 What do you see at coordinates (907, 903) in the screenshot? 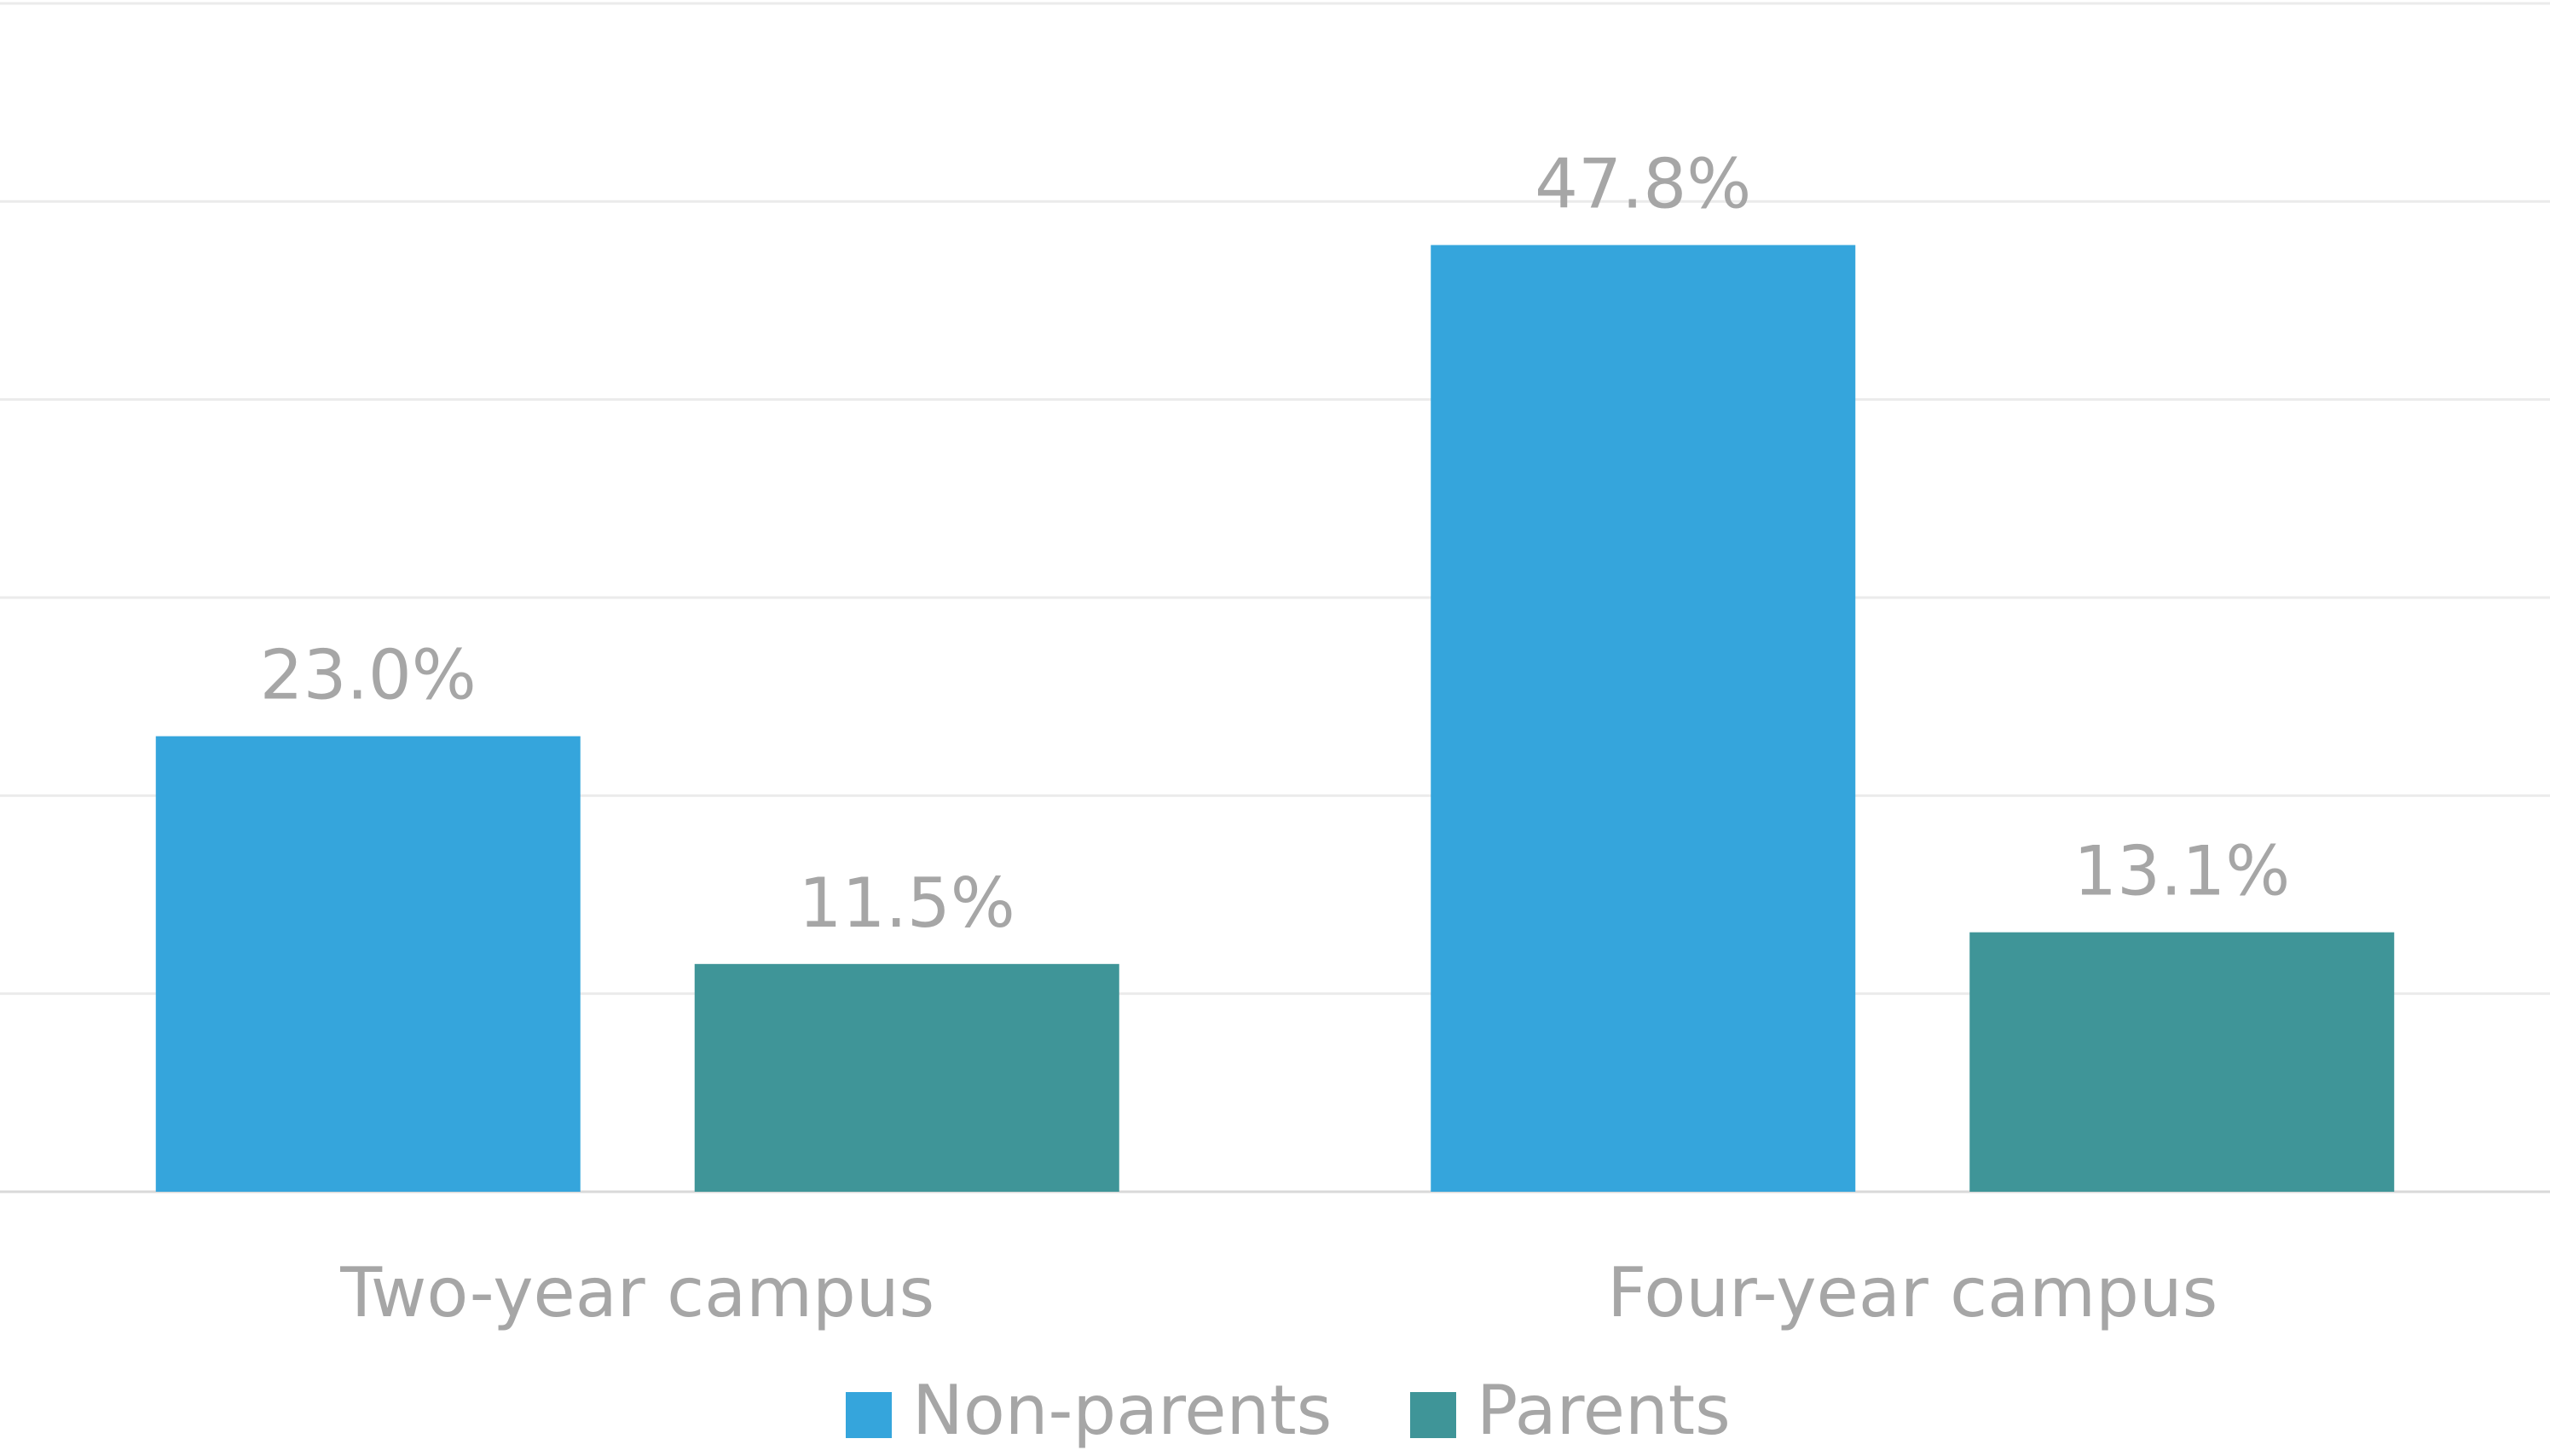
I see `data-label: 11.5%` at bounding box center [907, 903].